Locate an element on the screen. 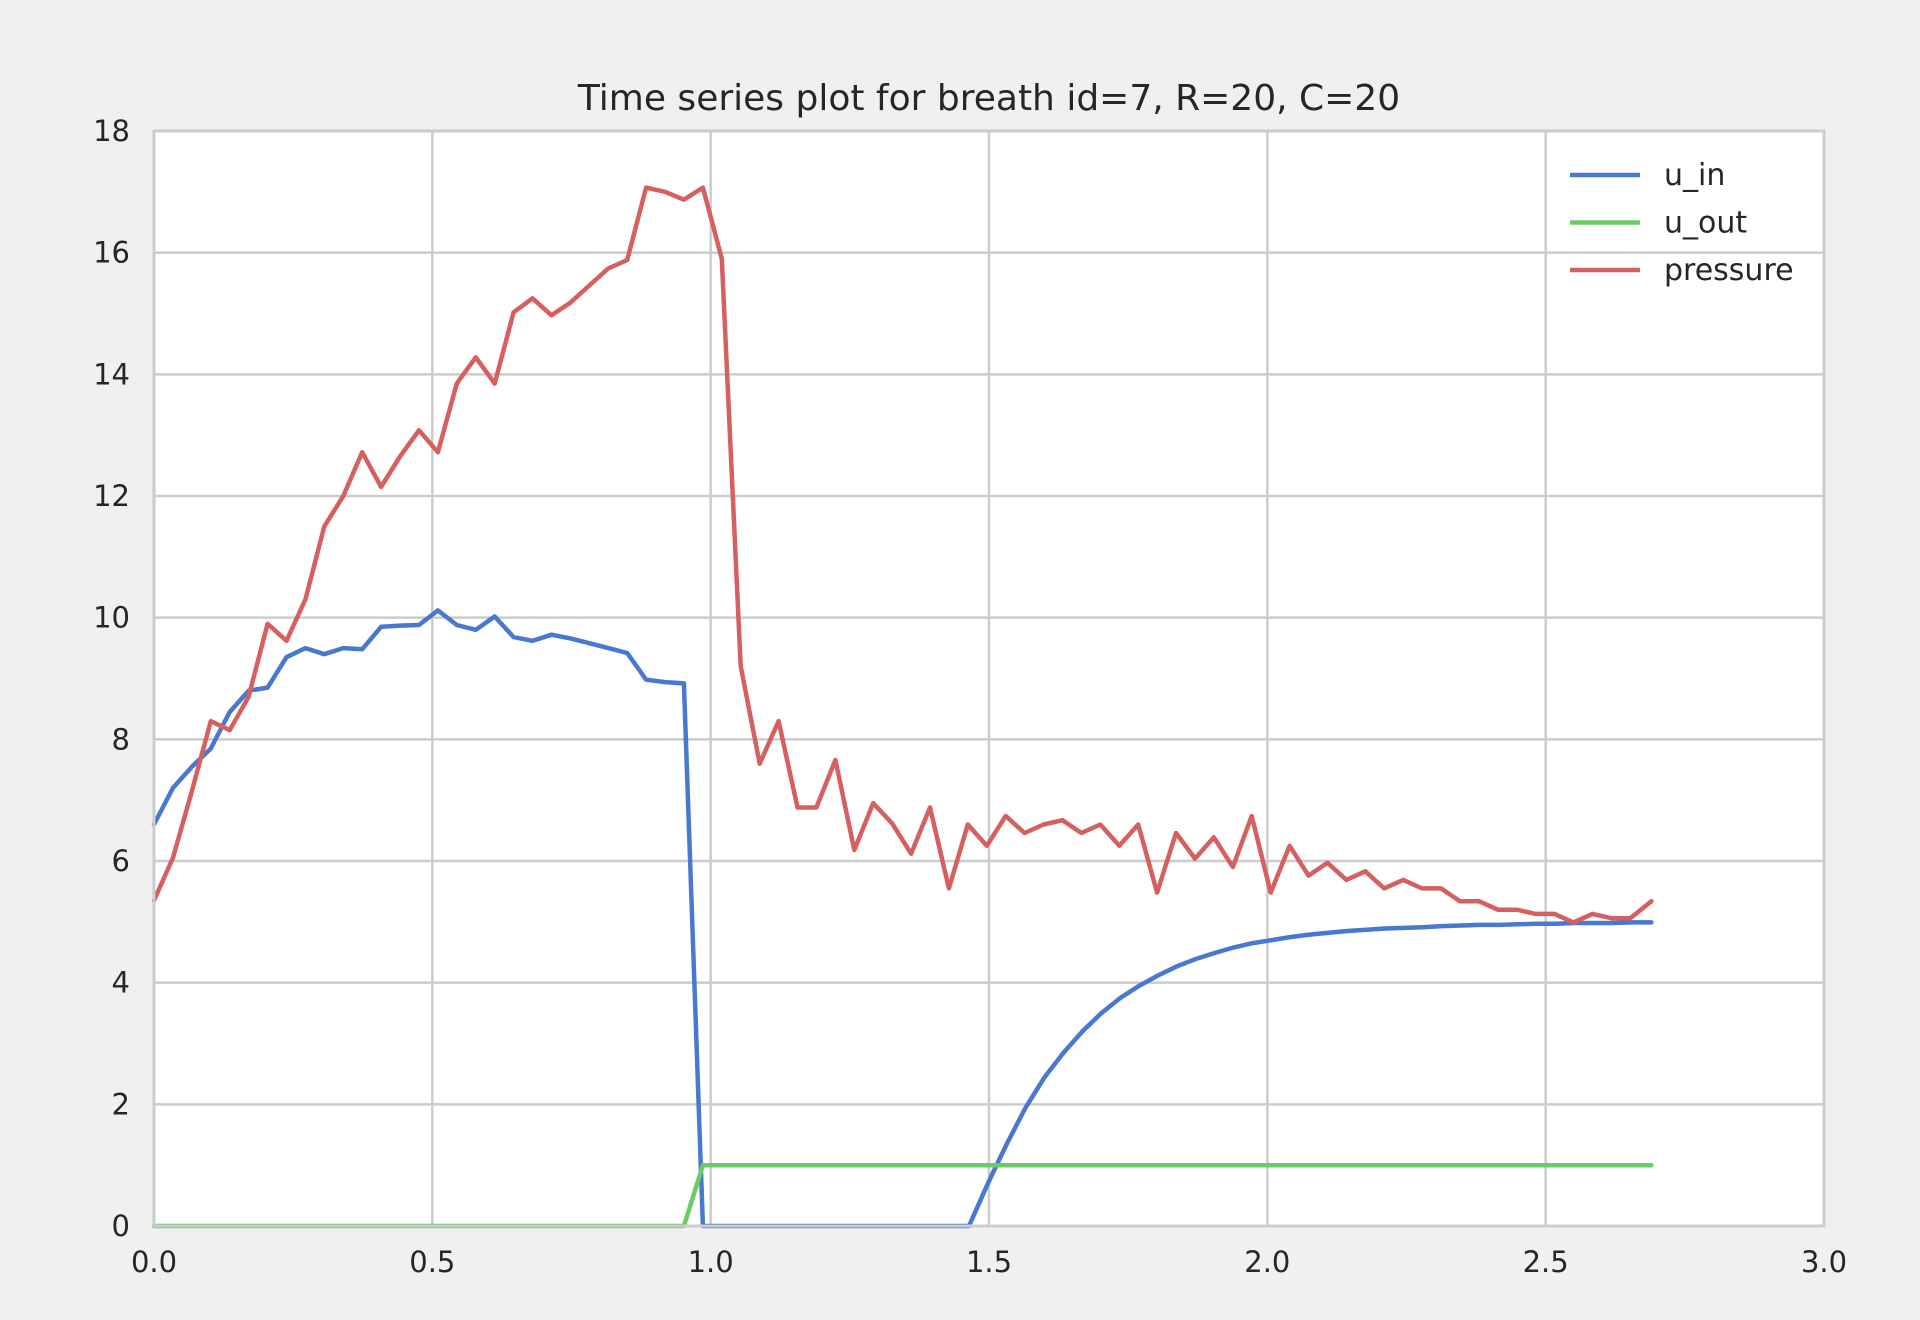 The width and height of the screenshot is (1920, 1320). x-tick-label: 0.5 is located at coordinates (432, 1262).